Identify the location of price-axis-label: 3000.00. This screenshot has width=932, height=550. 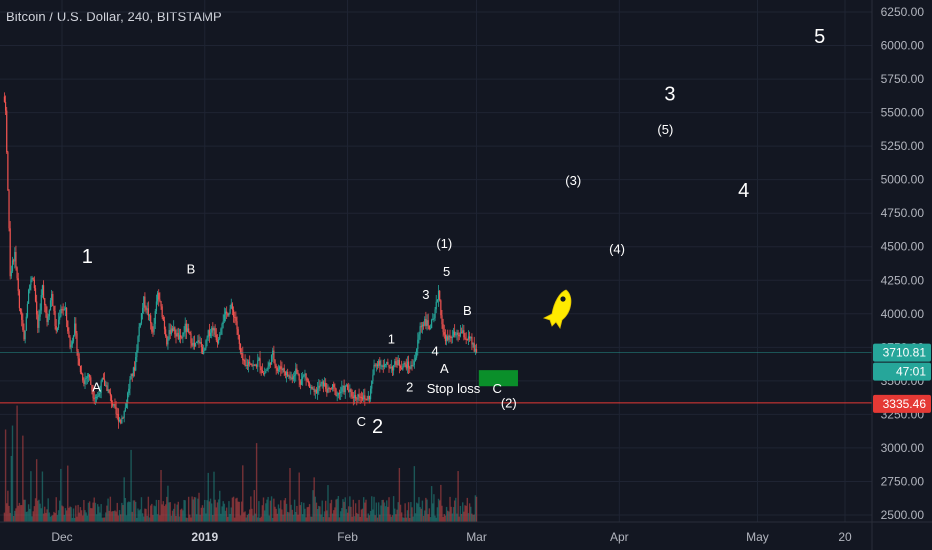
(903, 448).